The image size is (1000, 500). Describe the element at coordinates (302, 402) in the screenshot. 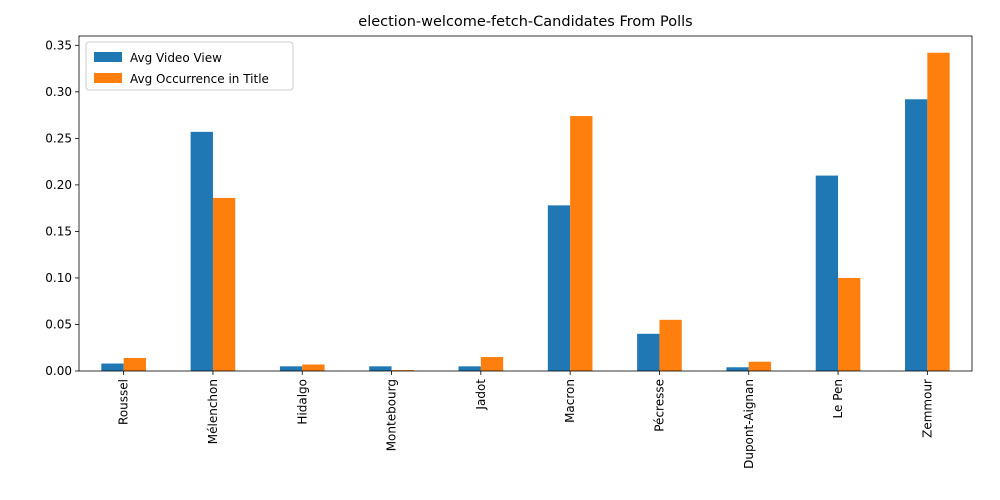

I see `x-tick-label: Hidalgo` at that location.